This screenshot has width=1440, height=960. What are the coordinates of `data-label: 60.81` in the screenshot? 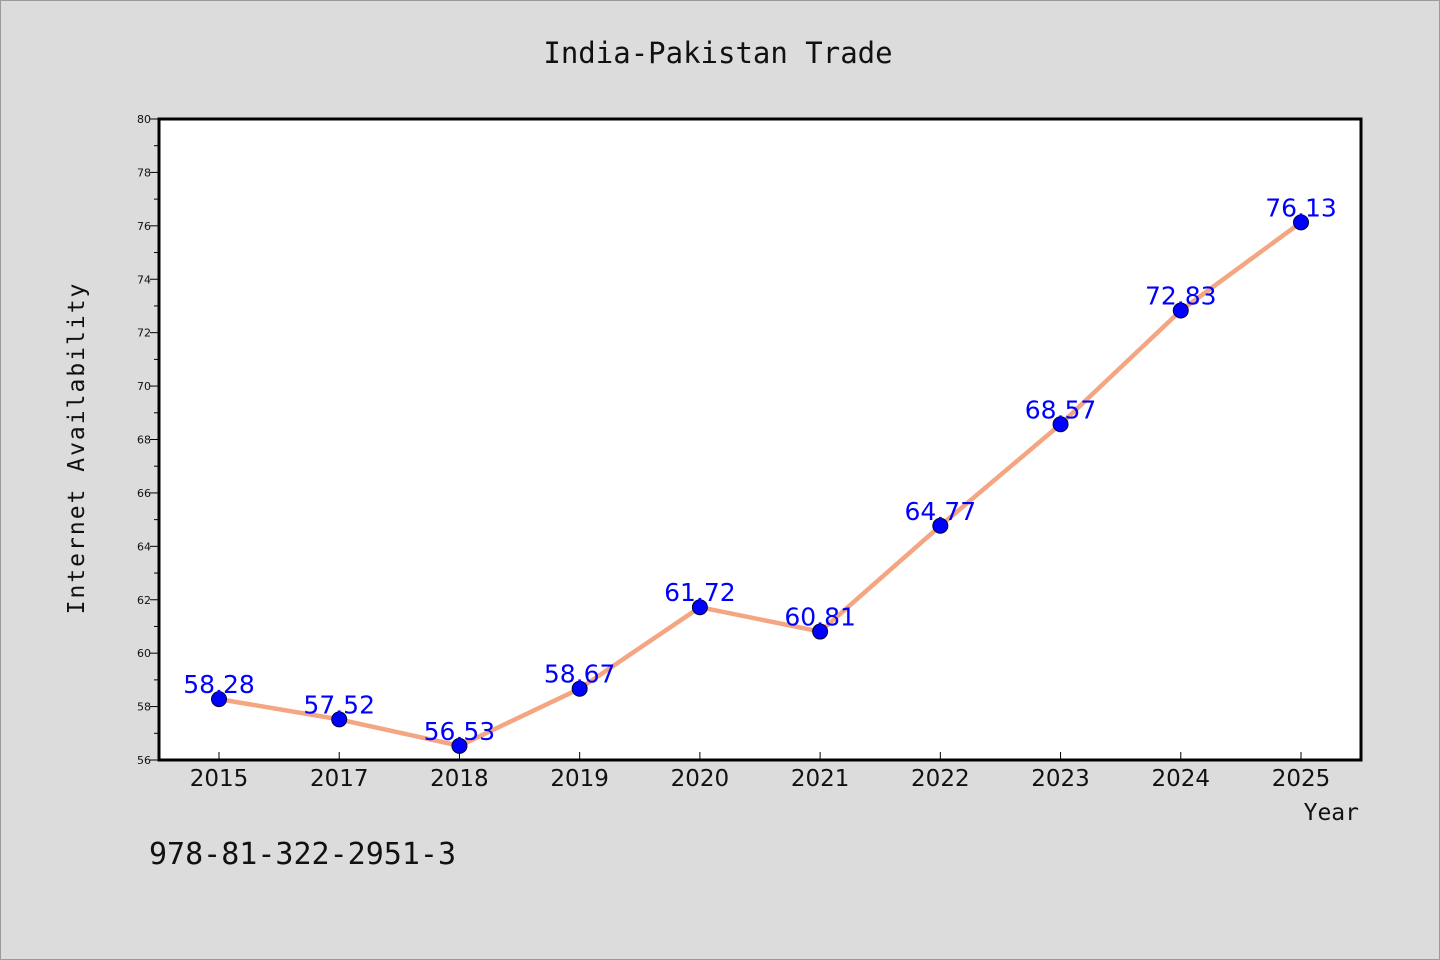 It's located at (820, 617).